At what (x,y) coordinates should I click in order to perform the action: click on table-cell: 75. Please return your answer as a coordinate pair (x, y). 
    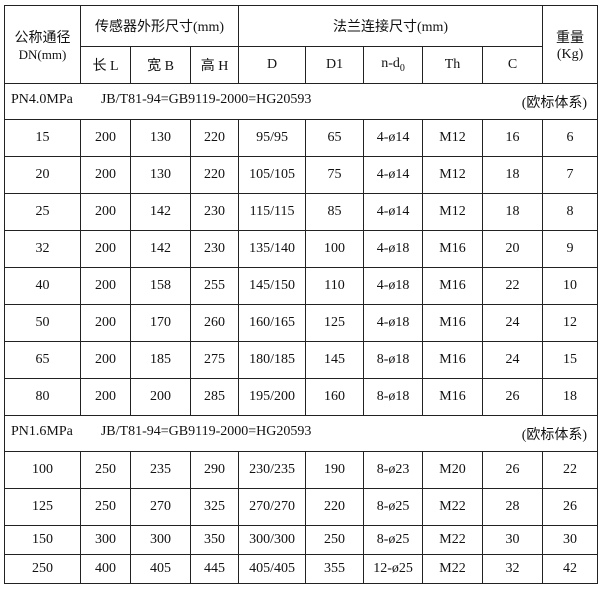
    Looking at the image, I should click on (335, 175).